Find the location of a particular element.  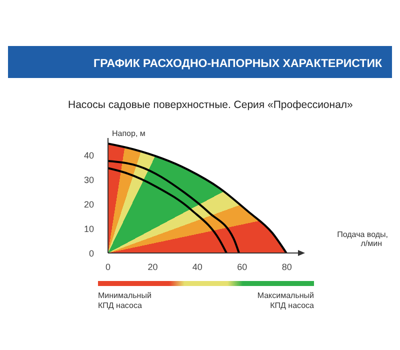

text: Минимальный КПД насоса is located at coordinates (125, 300).